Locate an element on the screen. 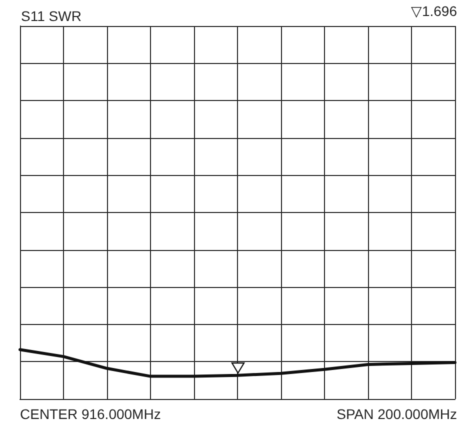  chart-title: S11 SWR is located at coordinates (51, 16).